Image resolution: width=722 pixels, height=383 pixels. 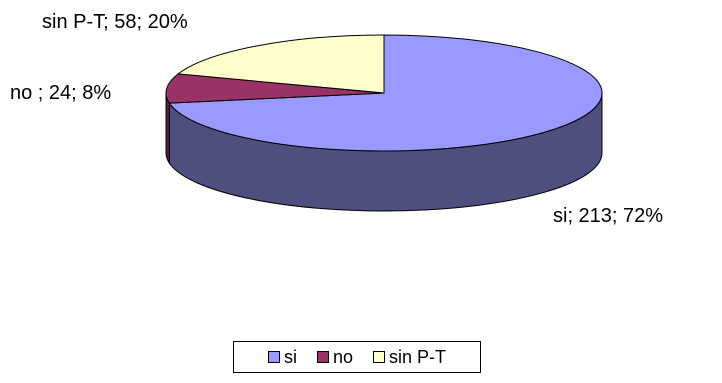 I want to click on data-label-no: no ; 24; 8%, so click(x=60, y=93).